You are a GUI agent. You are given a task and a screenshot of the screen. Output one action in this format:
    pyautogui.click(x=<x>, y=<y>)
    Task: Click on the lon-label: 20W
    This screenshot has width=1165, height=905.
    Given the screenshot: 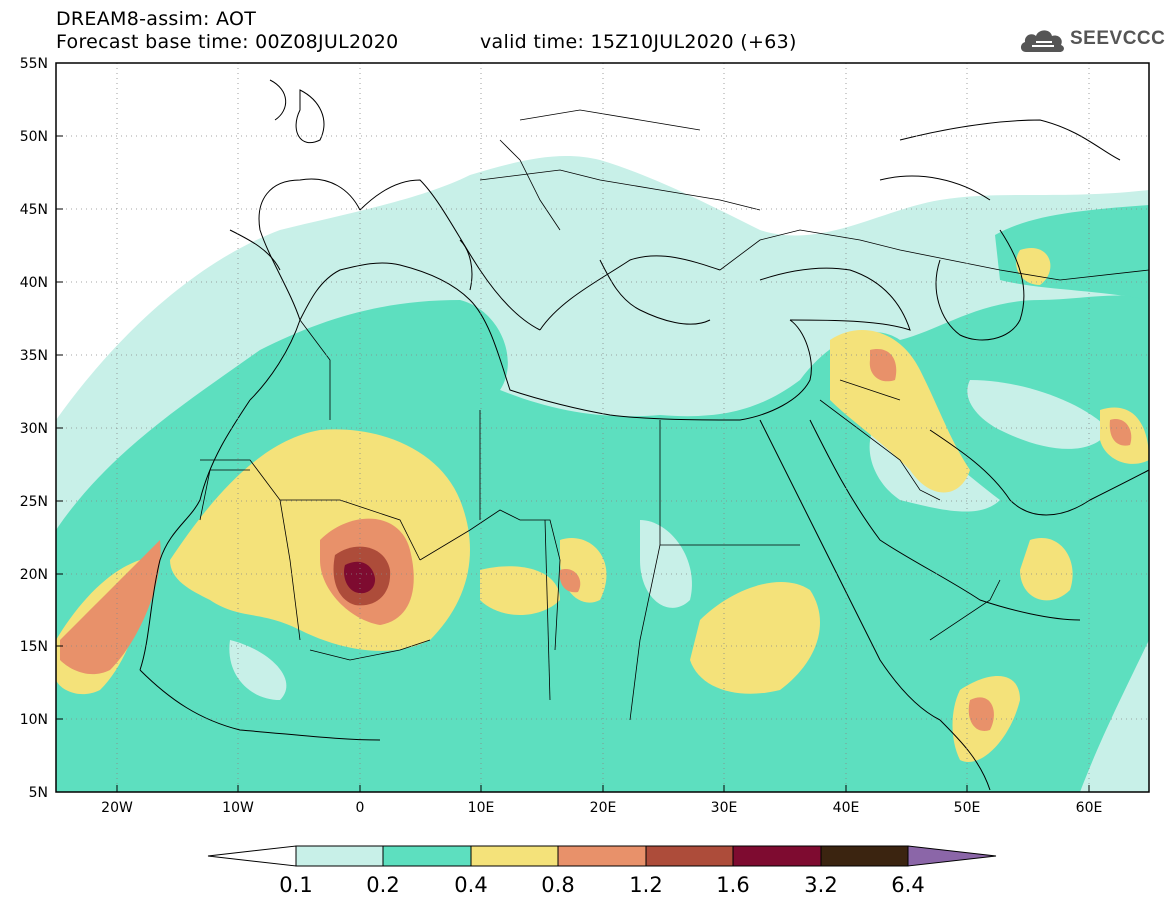 What is the action you would take?
    pyautogui.click(x=117, y=808)
    